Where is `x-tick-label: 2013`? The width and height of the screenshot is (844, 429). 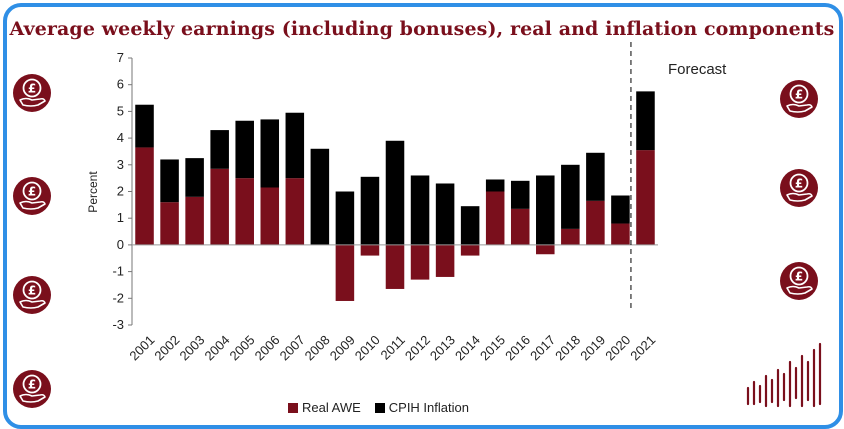
x-tick-label: 2013 is located at coordinates (442, 347).